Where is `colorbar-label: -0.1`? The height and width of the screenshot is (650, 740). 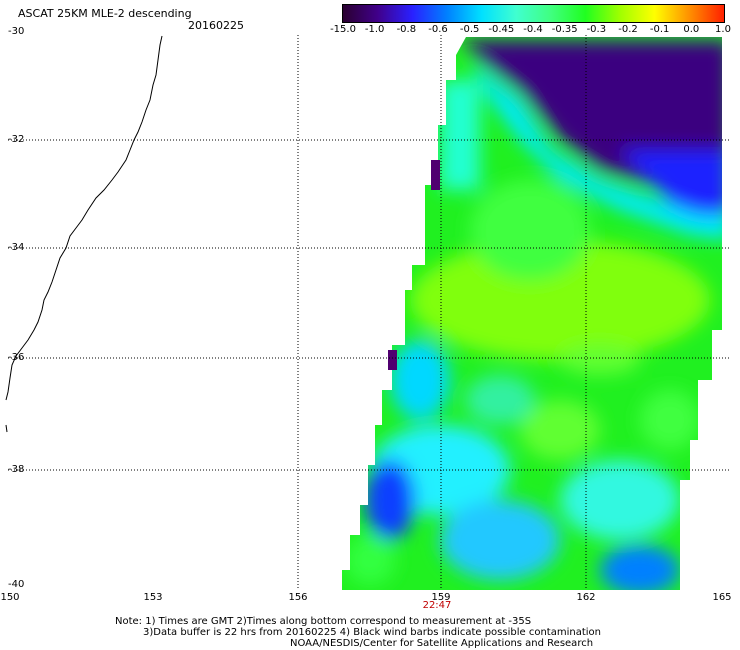
colorbar-label: -0.1 is located at coordinates (659, 29).